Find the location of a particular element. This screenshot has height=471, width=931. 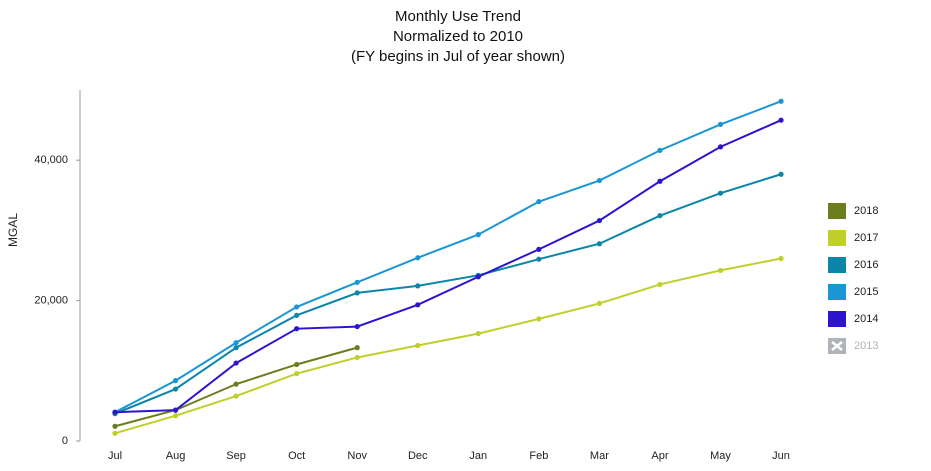

x-tick-label: Apr is located at coordinates (659, 456).